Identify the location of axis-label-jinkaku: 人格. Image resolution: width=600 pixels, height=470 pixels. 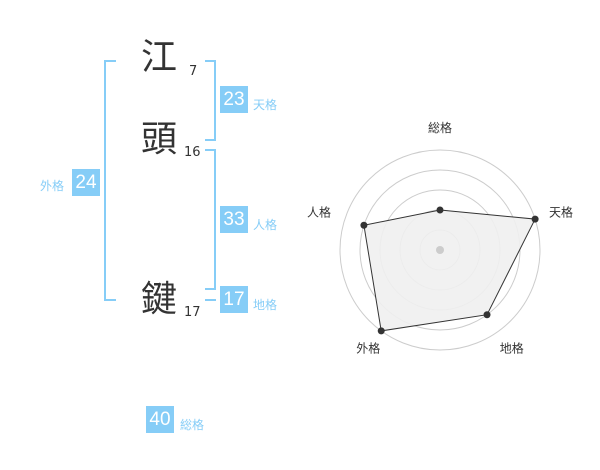
(319, 211).